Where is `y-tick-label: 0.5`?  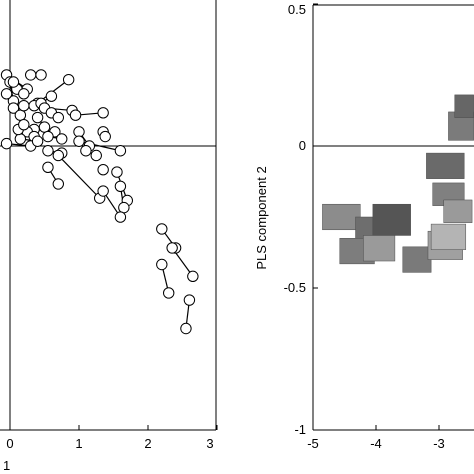
y-tick-label: 0.5 is located at coordinates (297, 9).